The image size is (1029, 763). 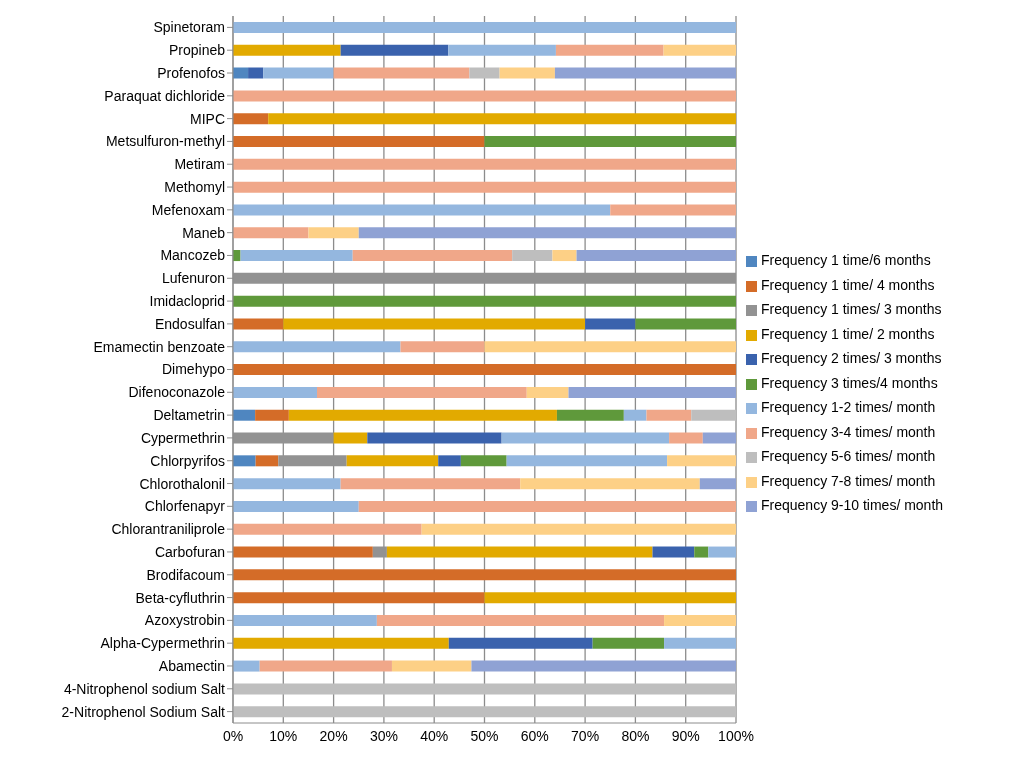 What do you see at coordinates (165, 141) in the screenshot?
I see `y-tick-label: Metsulfuron-methyl` at bounding box center [165, 141].